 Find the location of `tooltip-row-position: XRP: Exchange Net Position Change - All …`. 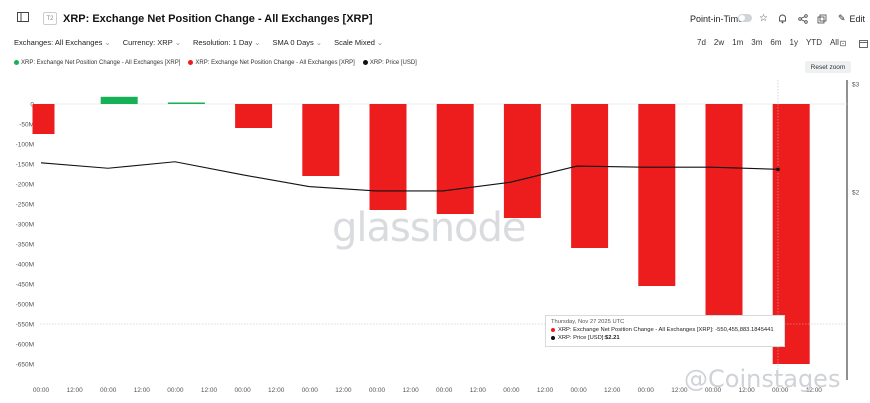

tooltip-row-position: XRP: Exchange Net Position Change - All … is located at coordinates (665, 330).